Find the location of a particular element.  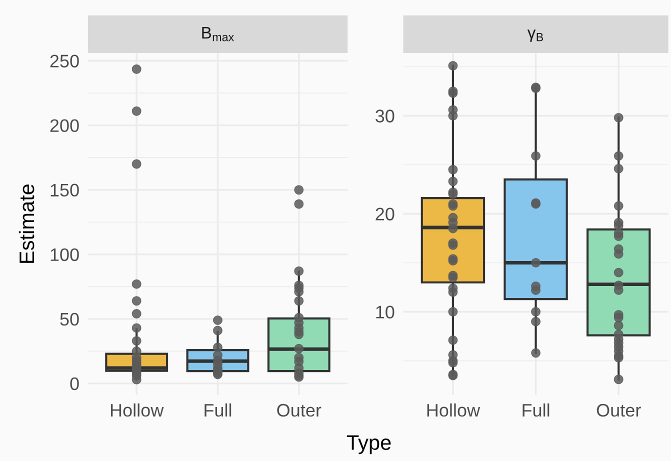

y-tick-label: 0 is located at coordinates (74, 383).